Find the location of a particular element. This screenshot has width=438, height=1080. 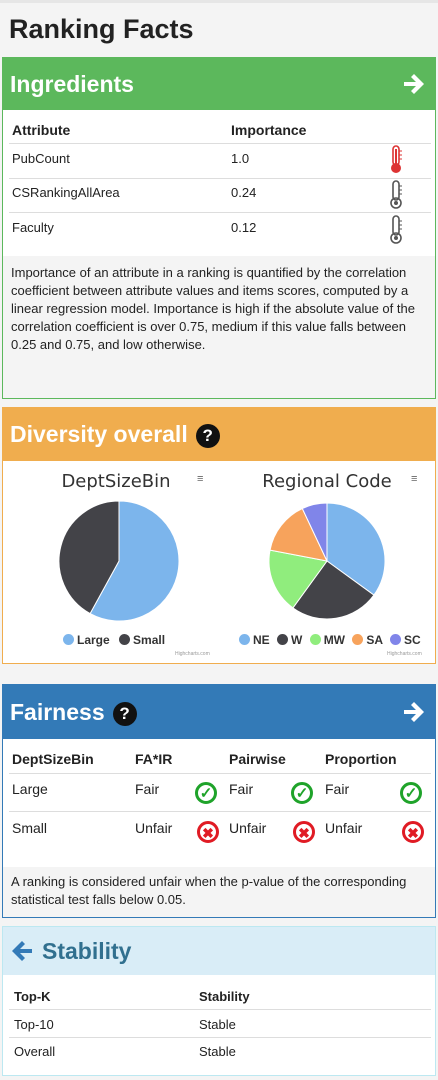

top-border is located at coordinates (219, 1).